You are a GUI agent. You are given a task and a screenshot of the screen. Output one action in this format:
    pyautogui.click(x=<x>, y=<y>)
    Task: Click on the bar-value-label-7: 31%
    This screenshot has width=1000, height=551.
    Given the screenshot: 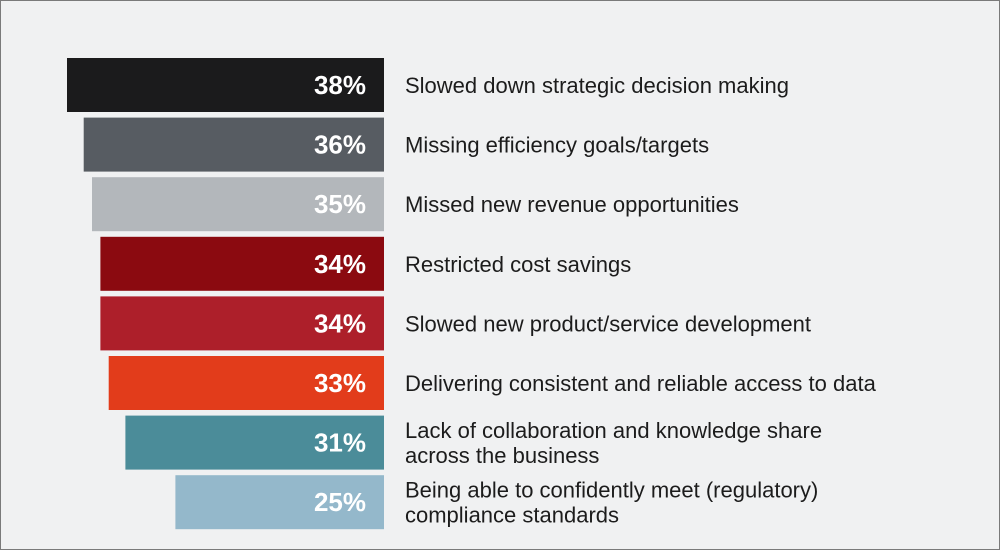 What is the action you would take?
    pyautogui.click(x=340, y=443)
    